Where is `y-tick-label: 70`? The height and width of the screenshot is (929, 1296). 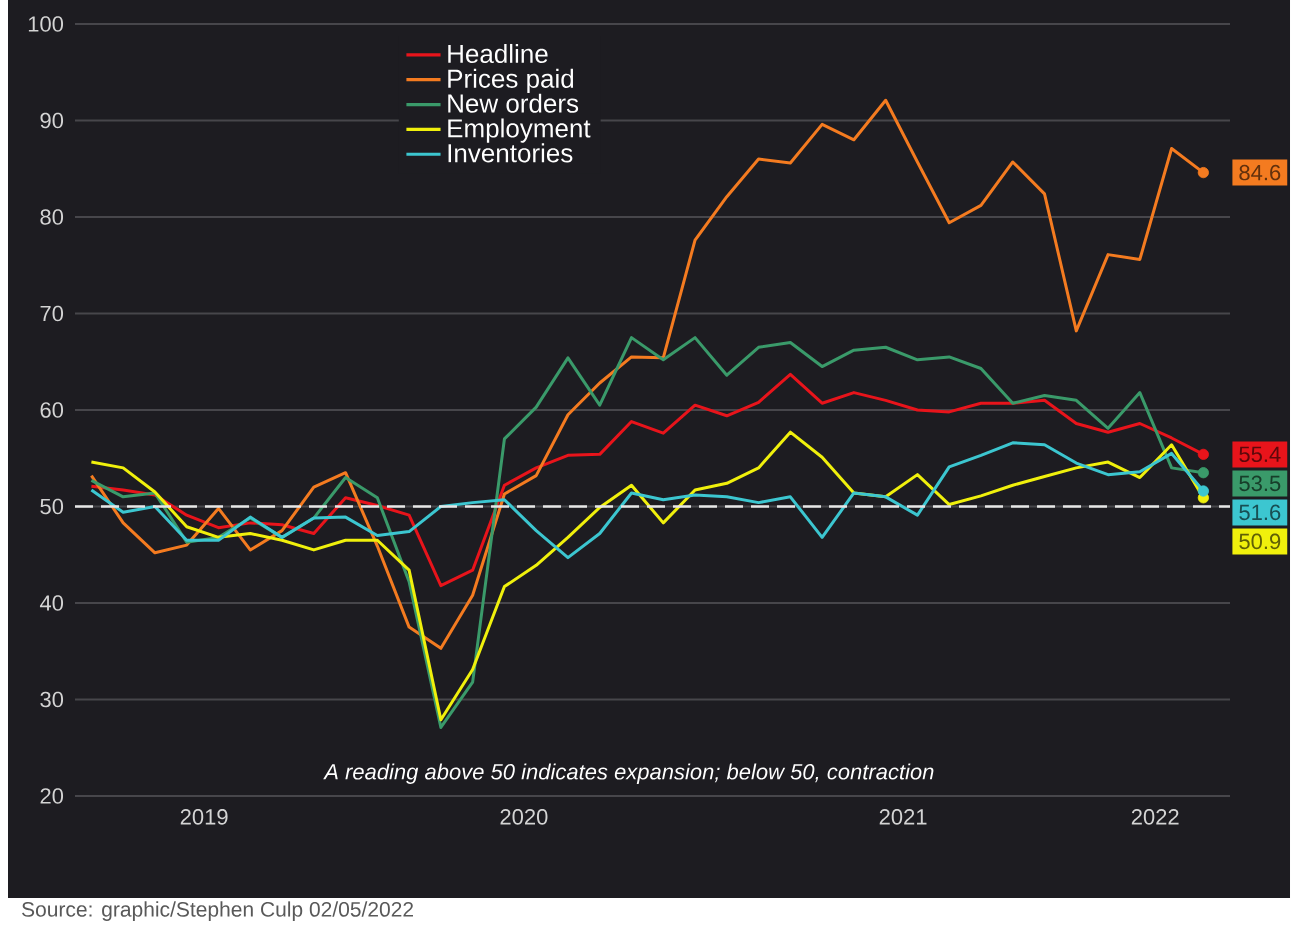 y-tick-label: 70 is located at coordinates (52, 313).